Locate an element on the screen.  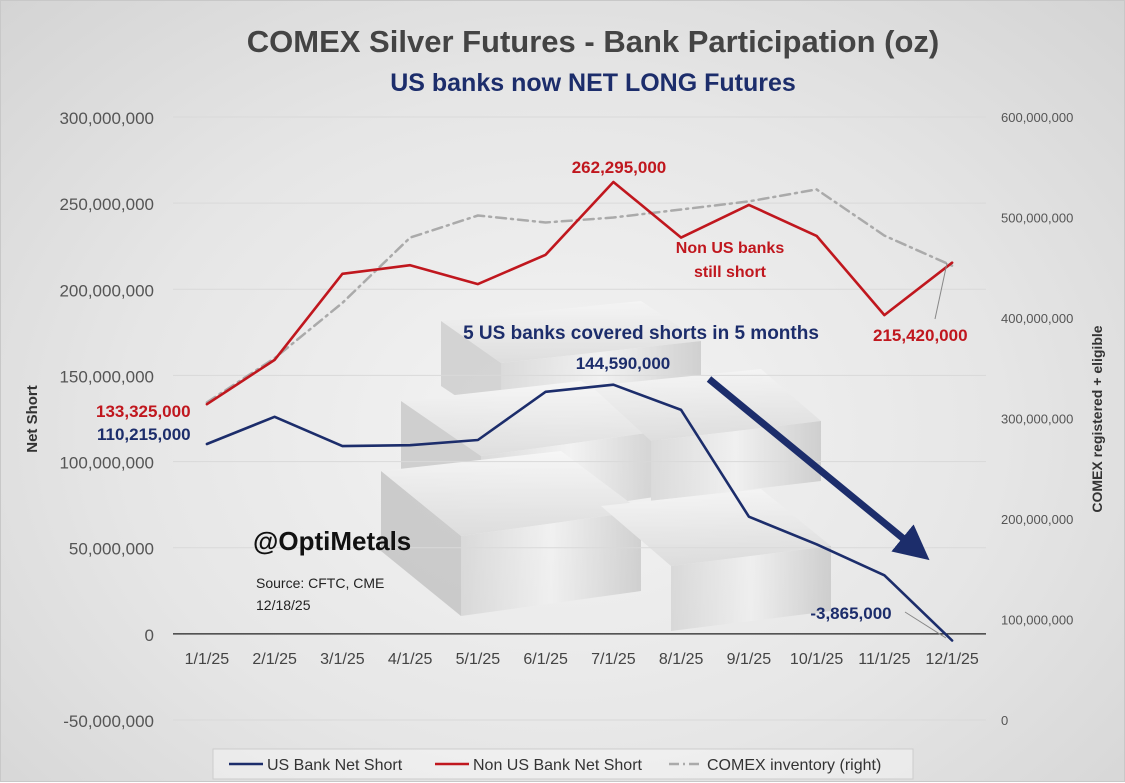
chart-subtitle: US banks now NET LONG Futures is located at coordinates (593, 83).